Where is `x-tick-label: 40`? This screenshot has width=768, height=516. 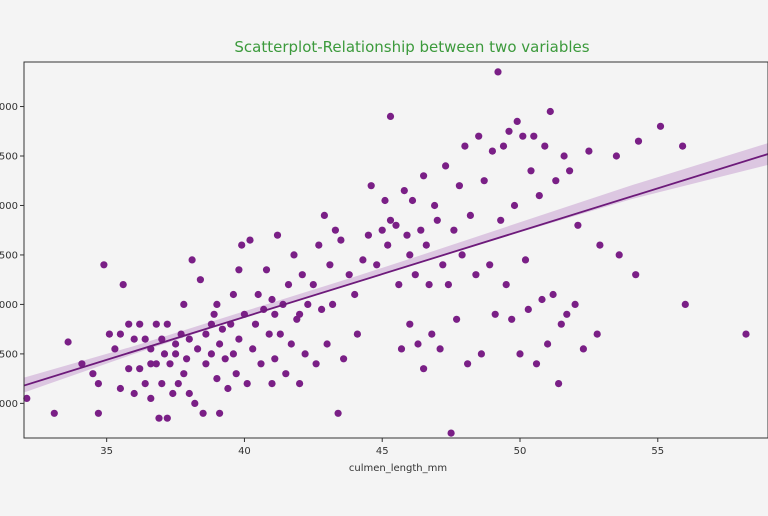 x-tick-label: 40 is located at coordinates (244, 451).